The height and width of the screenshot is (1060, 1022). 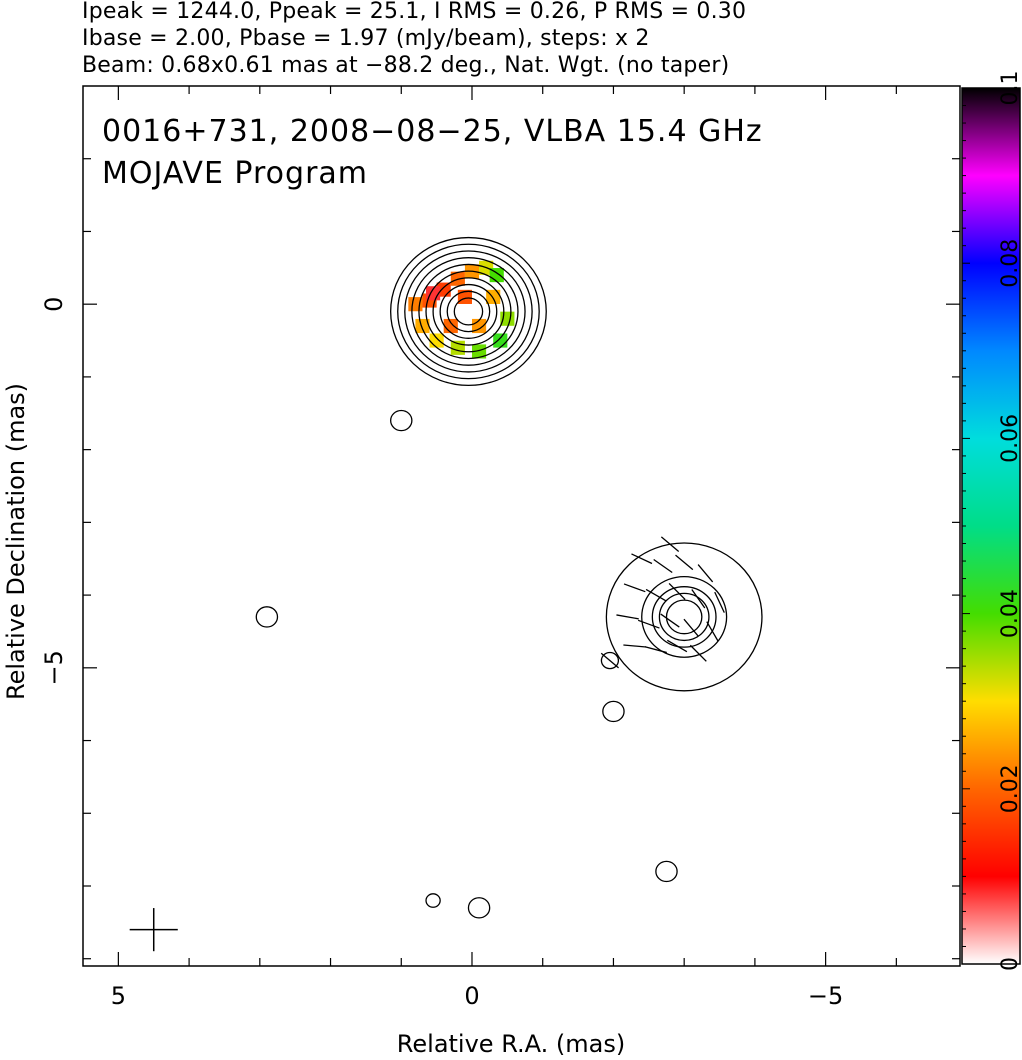 What do you see at coordinates (471, 996) in the screenshot?
I see `x-tick-label-1: 0` at bounding box center [471, 996].